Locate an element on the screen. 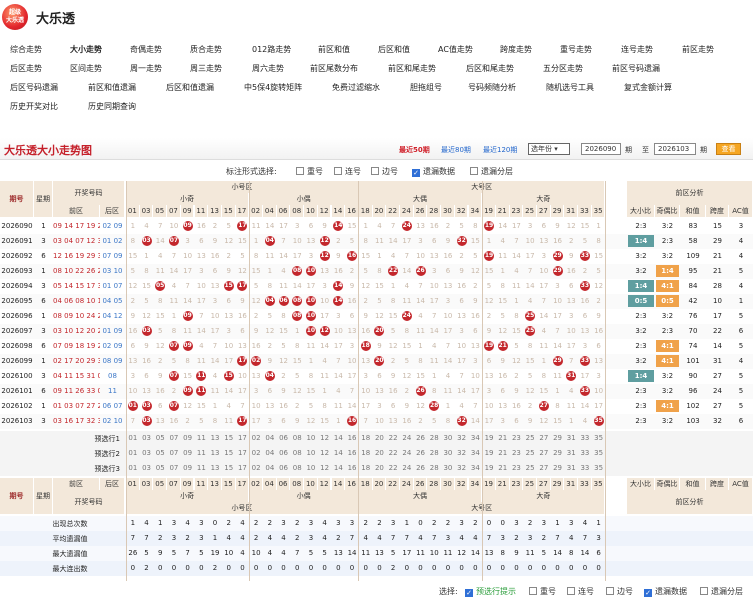  preselect-number: 30 is located at coordinates (448, 468).